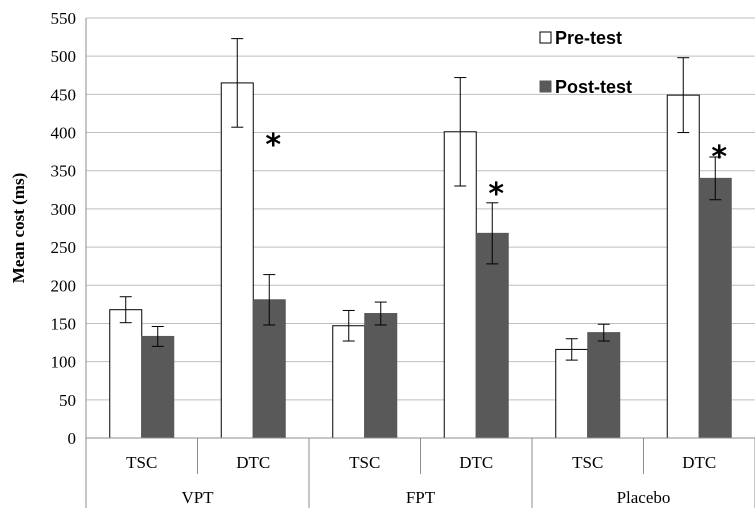  Describe the element at coordinates (496, 170) in the screenshot. I see `significance-markers: * * *` at that location.